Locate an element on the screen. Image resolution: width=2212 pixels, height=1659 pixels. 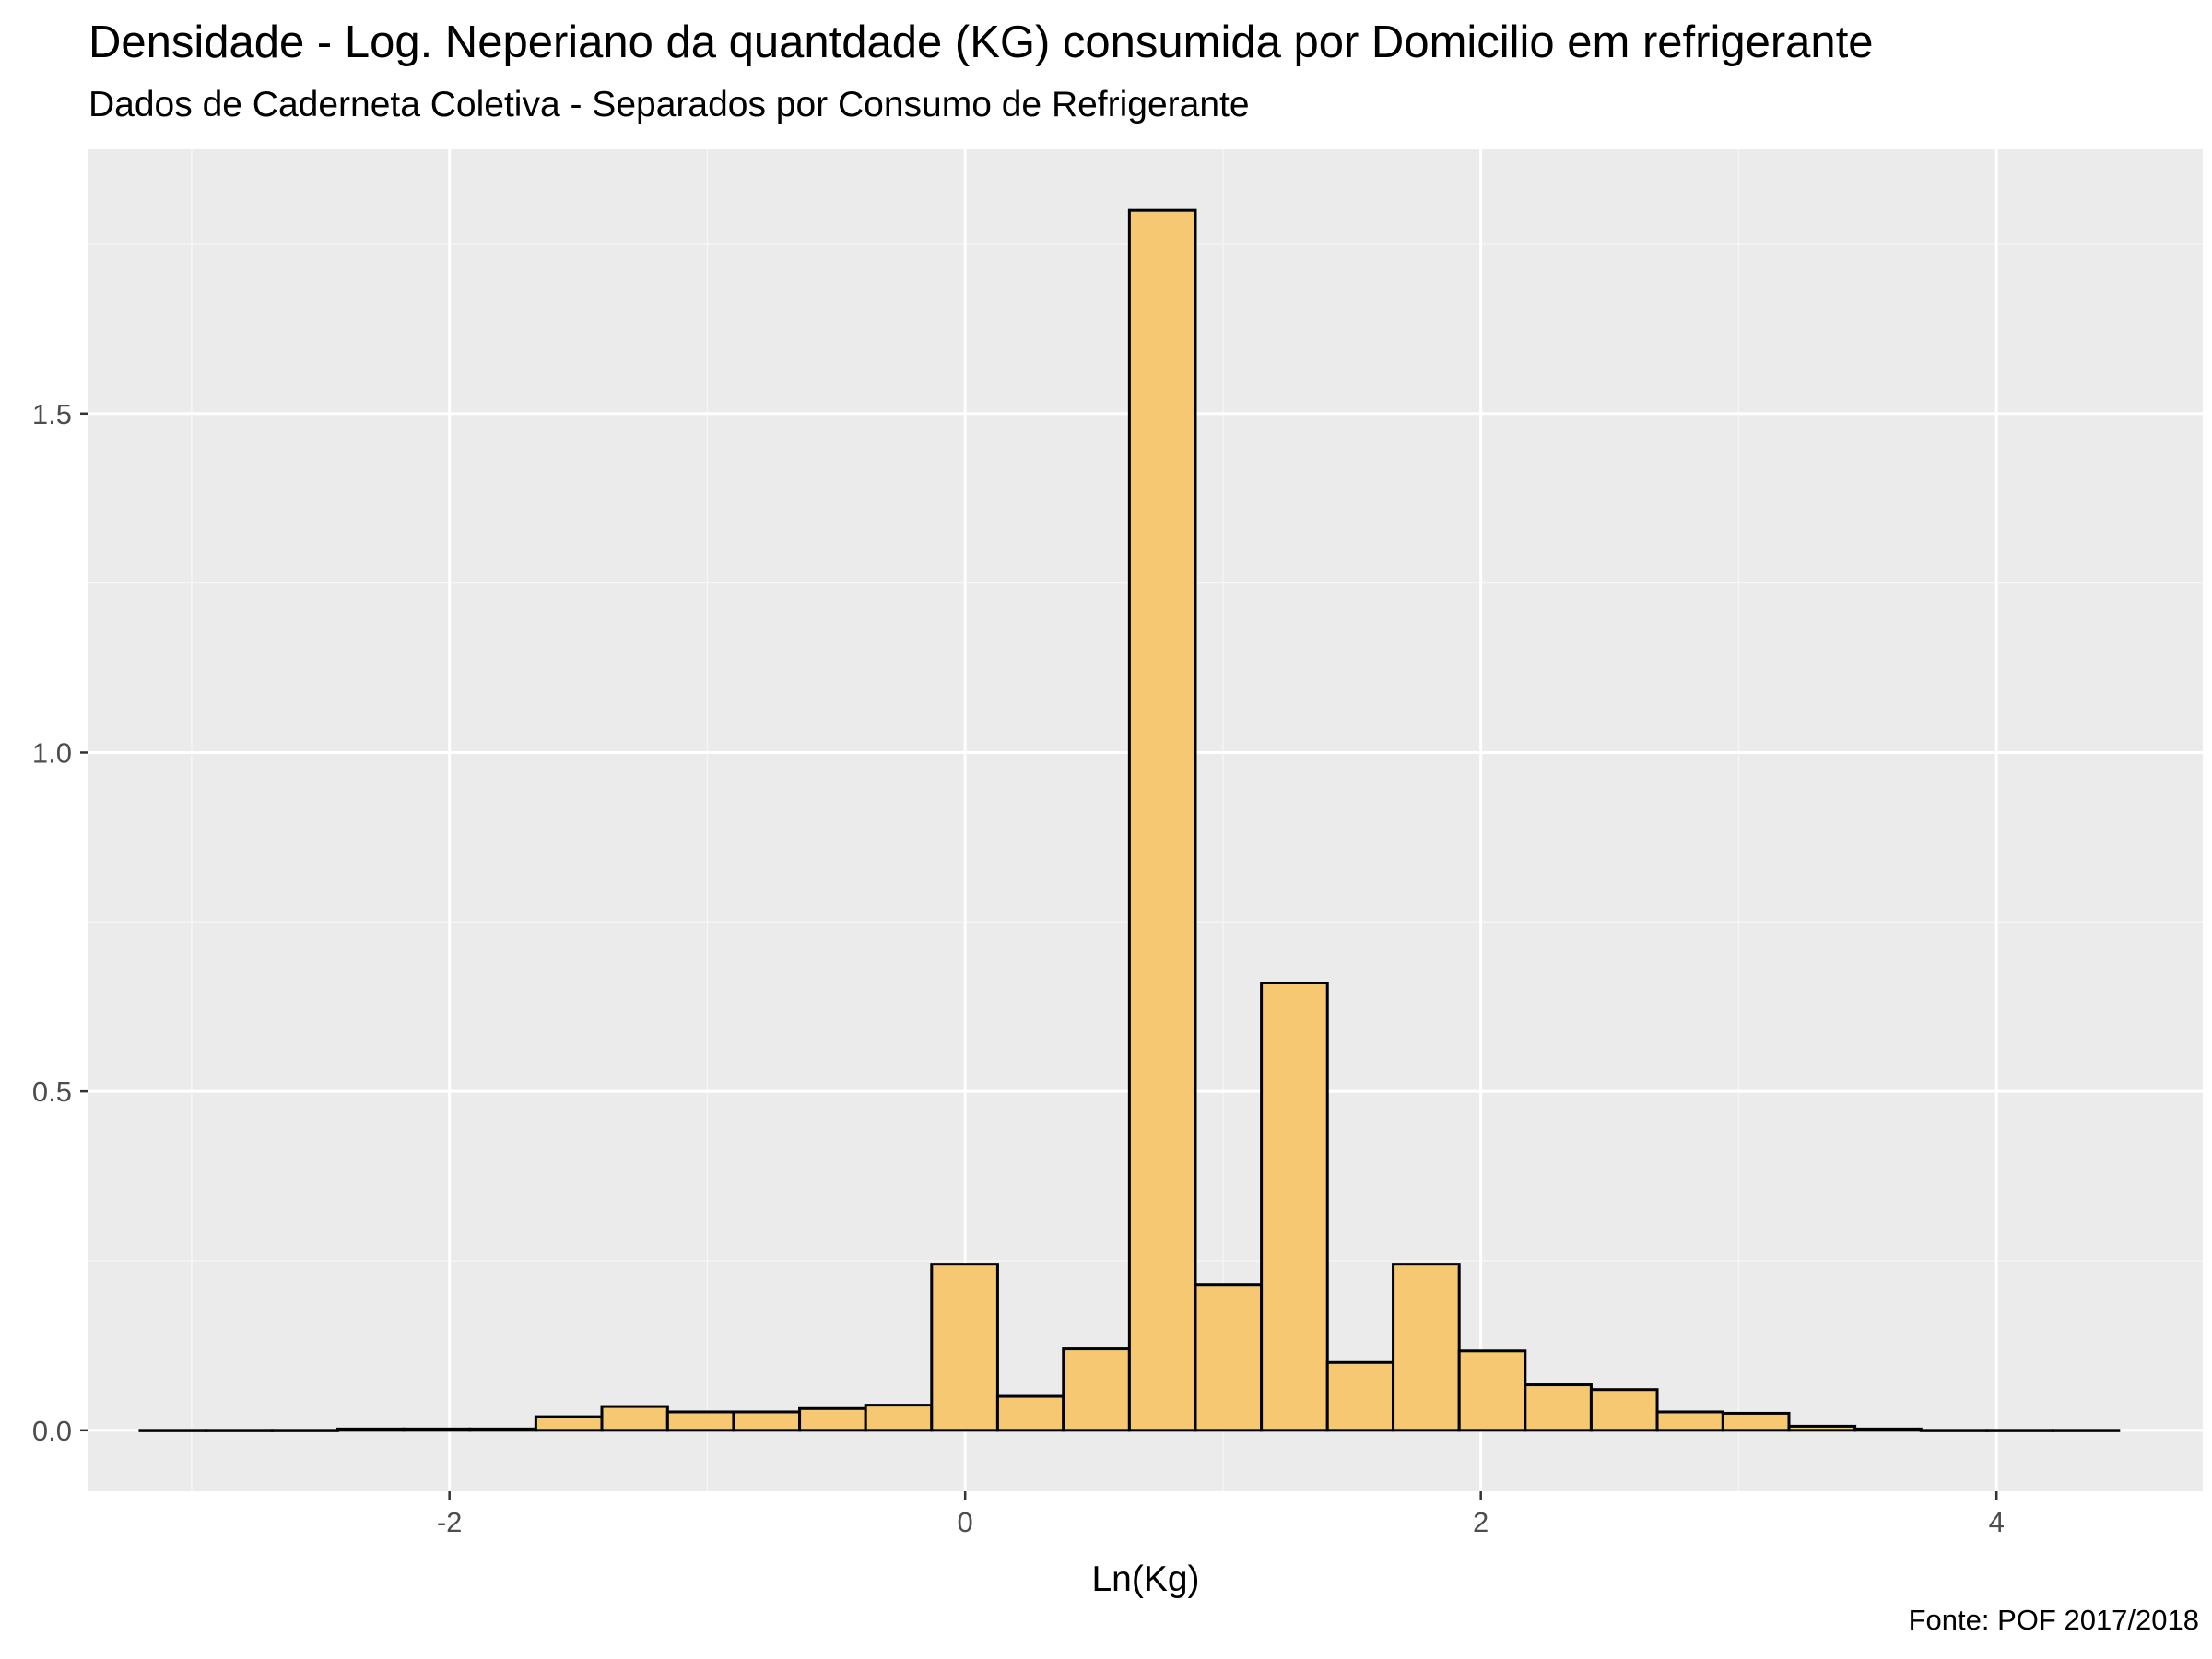
y-axis: 0.0 0.5 1.0 1.5 is located at coordinates (60, 922).